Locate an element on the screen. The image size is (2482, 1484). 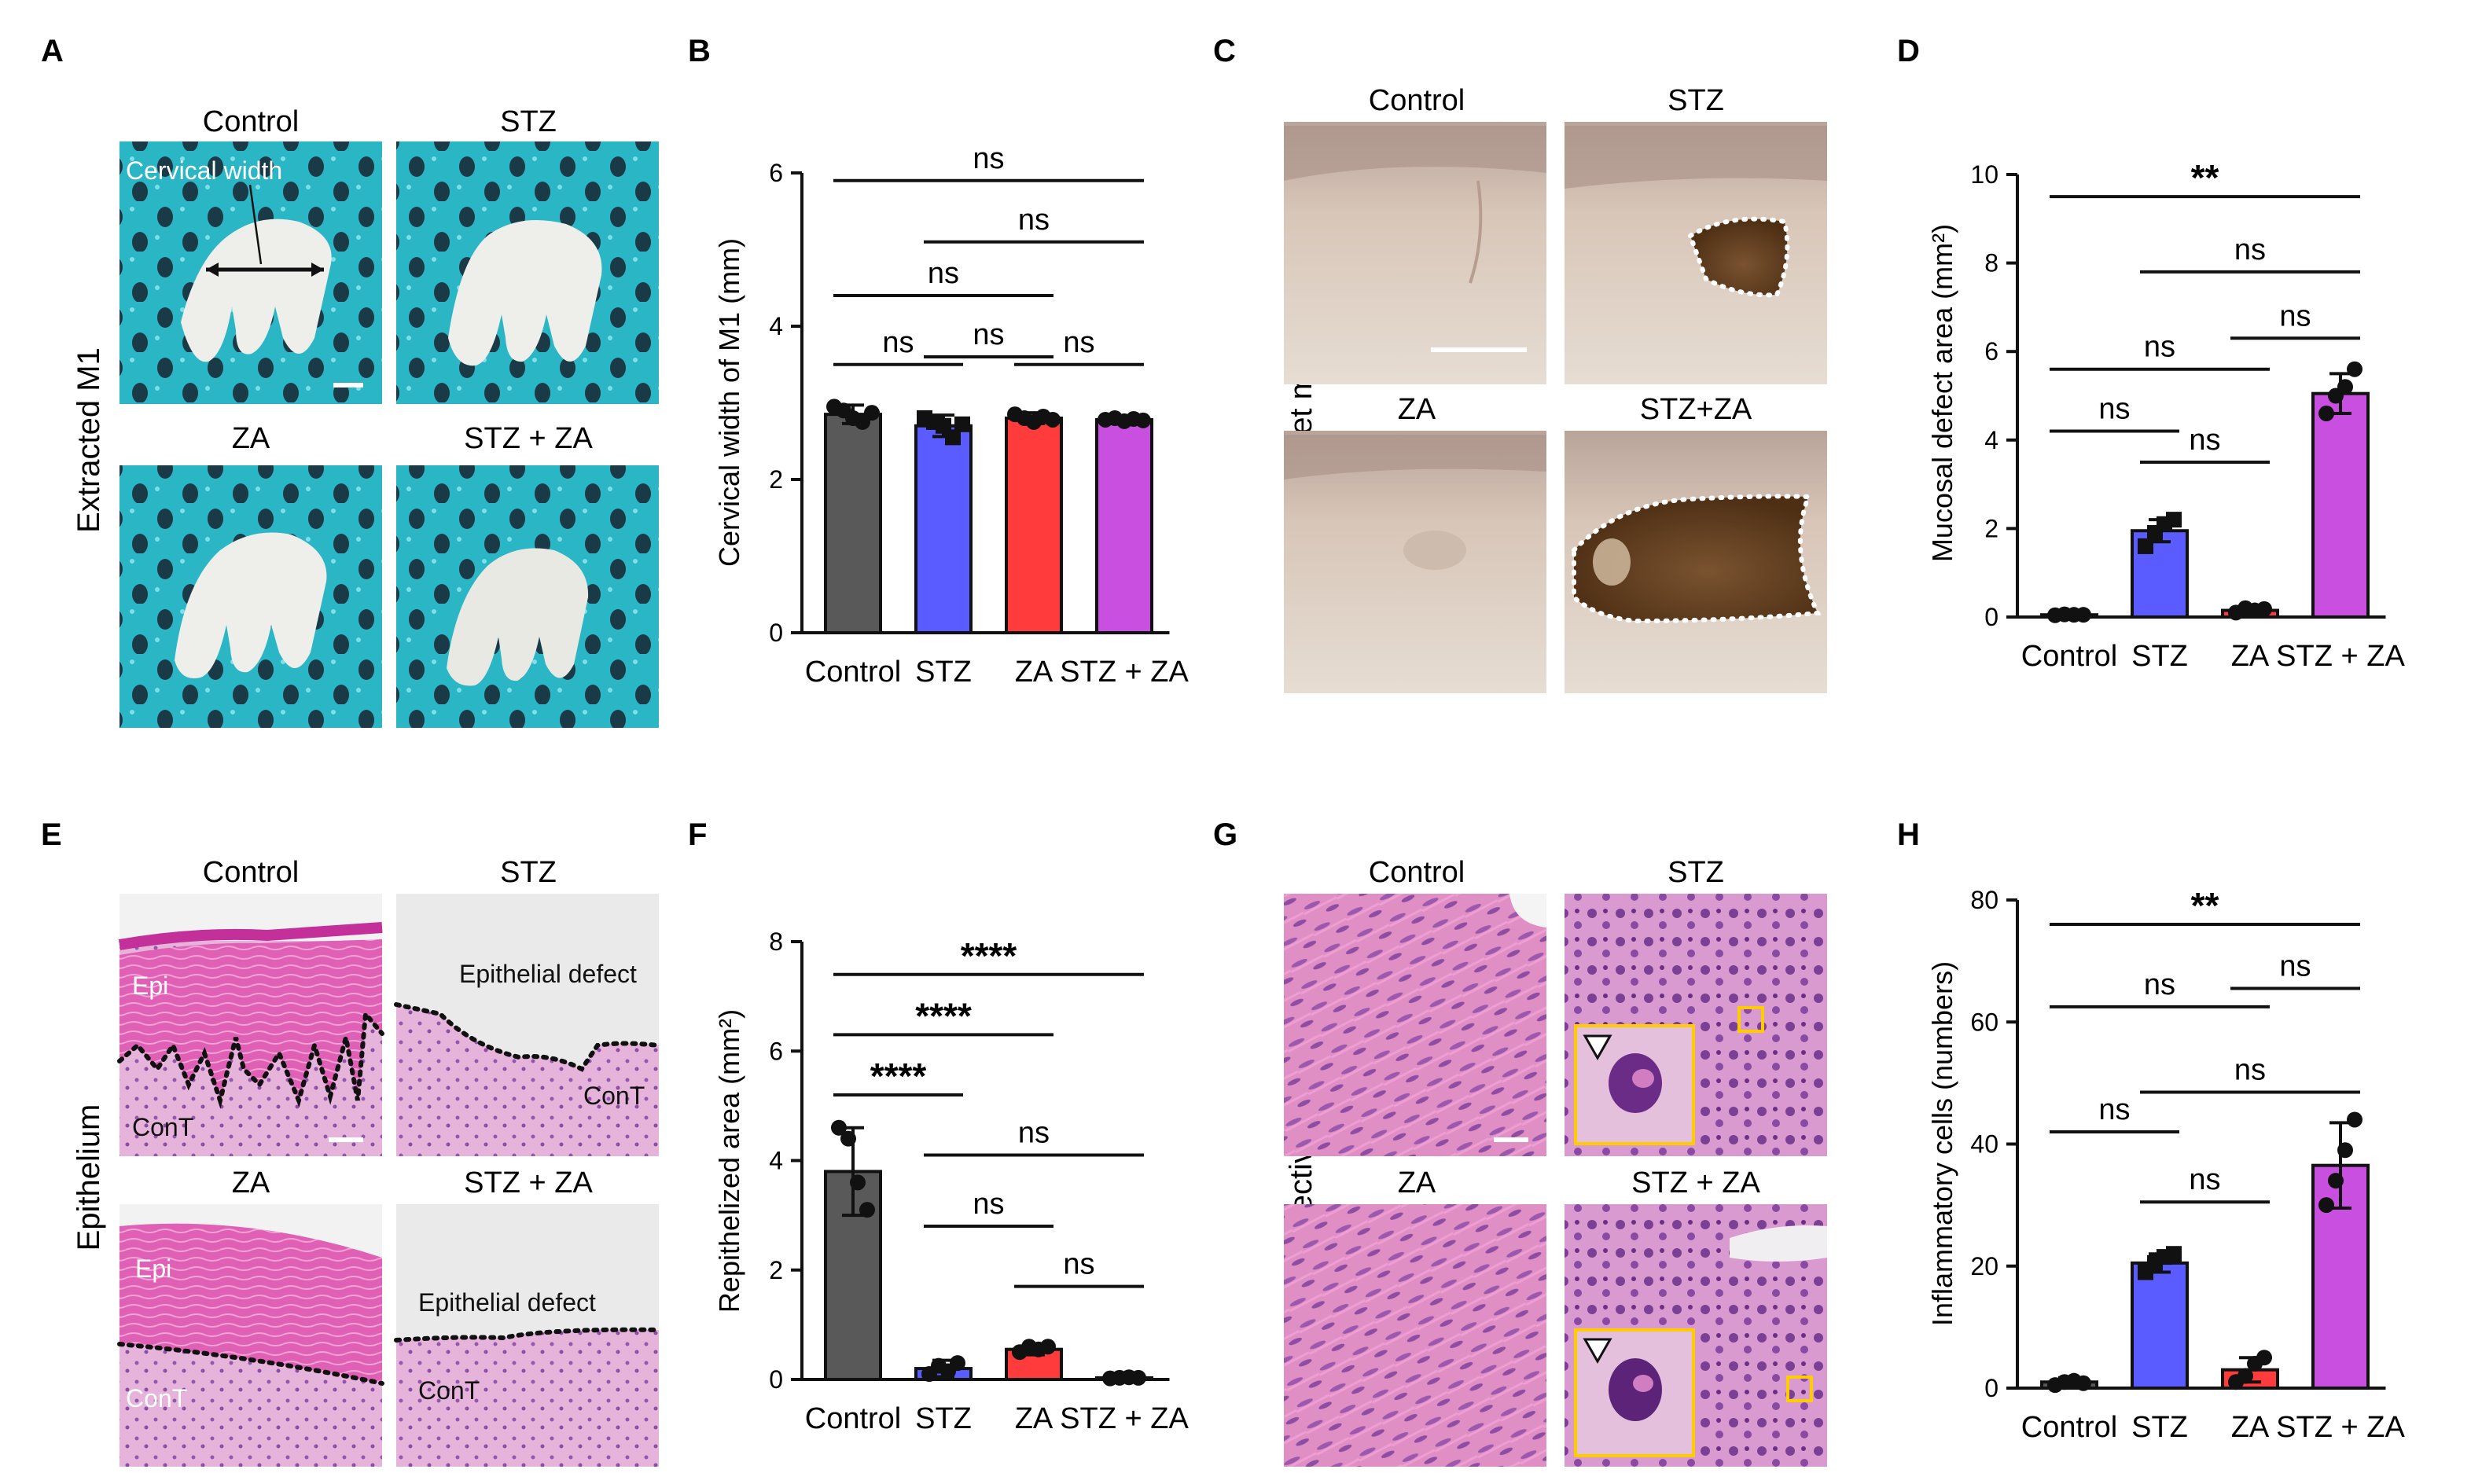
chart-h-category-label: ZA is located at coordinates (2250, 1427).